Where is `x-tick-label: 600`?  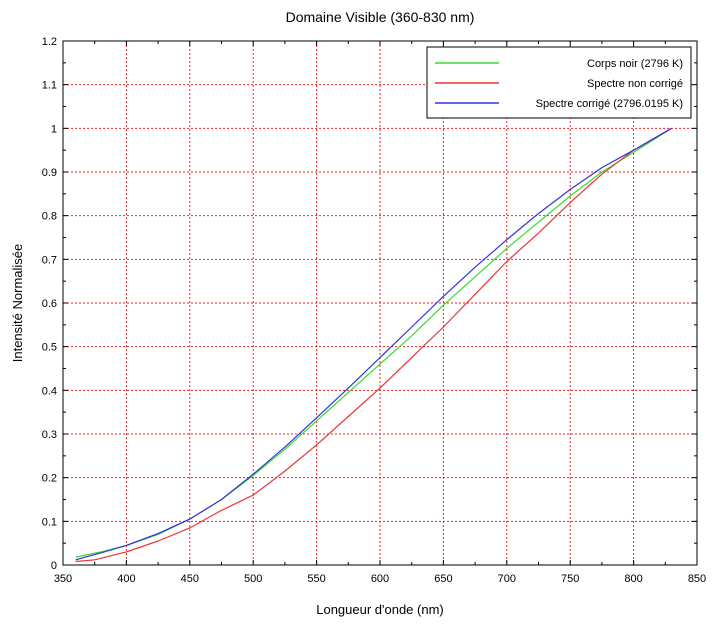
x-tick-label: 600 is located at coordinates (380, 579).